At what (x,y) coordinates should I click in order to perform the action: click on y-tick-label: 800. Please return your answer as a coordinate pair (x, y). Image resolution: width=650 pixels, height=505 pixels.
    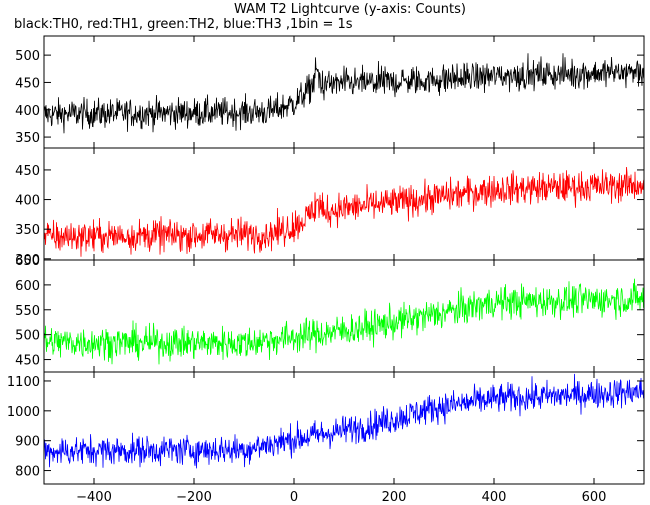
    Looking at the image, I should click on (27, 472).